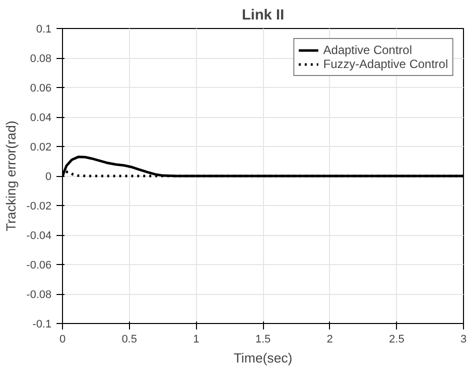 The image size is (468, 368). What do you see at coordinates (48, 177) in the screenshot?
I see `y-tick-label: 0` at bounding box center [48, 177].